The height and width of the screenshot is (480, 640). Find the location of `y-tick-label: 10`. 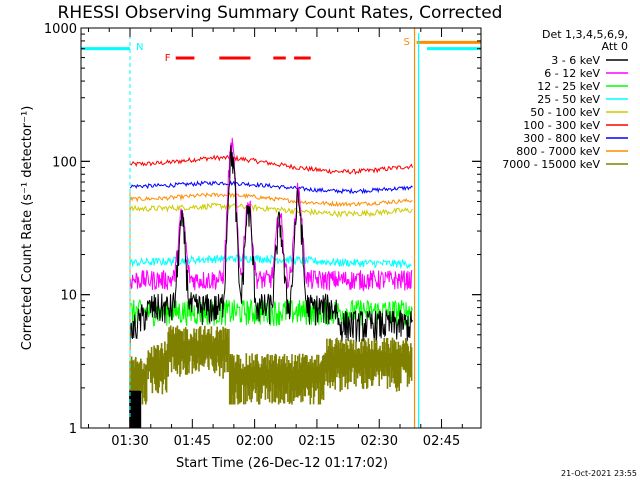

y-tick-label: 10 is located at coordinates (68, 296).